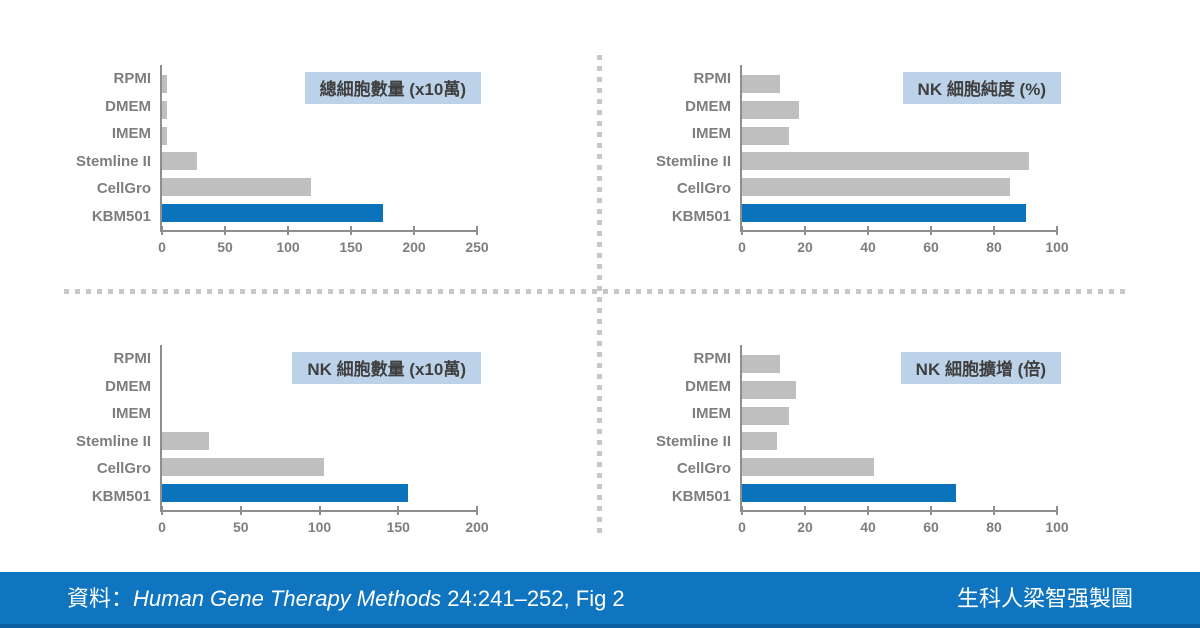 Image resolution: width=1200 pixels, height=628 pixels. I want to click on axis-tick-label: 60, so click(931, 527).